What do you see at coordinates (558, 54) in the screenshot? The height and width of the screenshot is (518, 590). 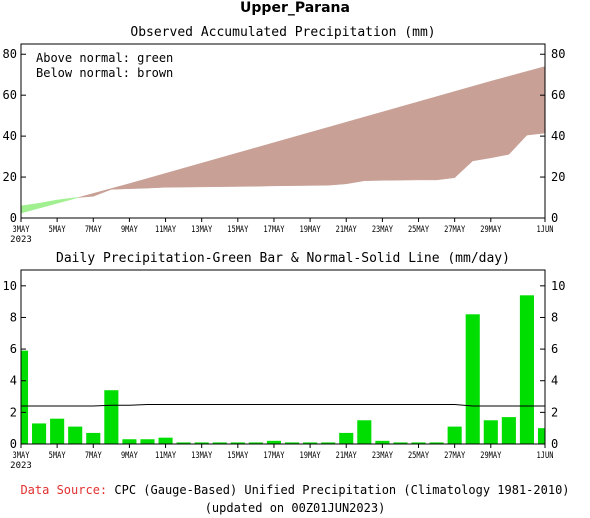 I see `y-tick-label-right: 80` at bounding box center [558, 54].